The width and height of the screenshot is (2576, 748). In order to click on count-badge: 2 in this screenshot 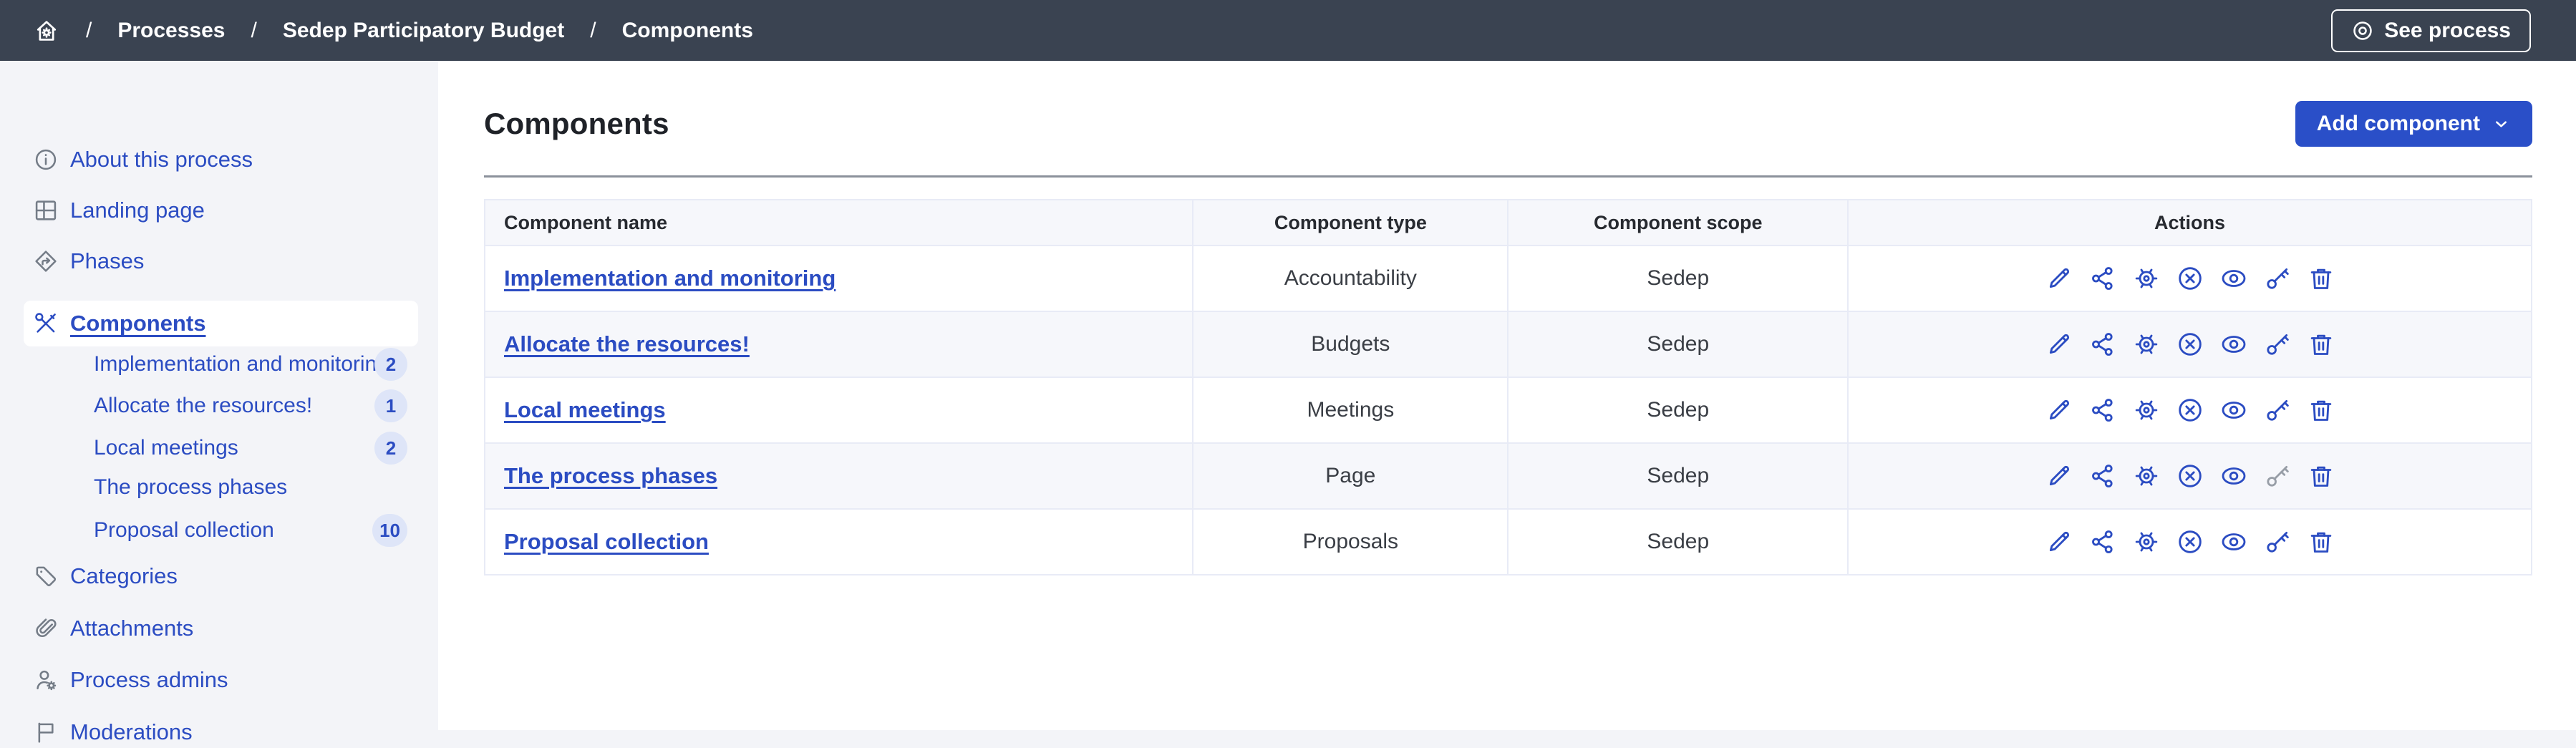, I will do `click(390, 448)`.